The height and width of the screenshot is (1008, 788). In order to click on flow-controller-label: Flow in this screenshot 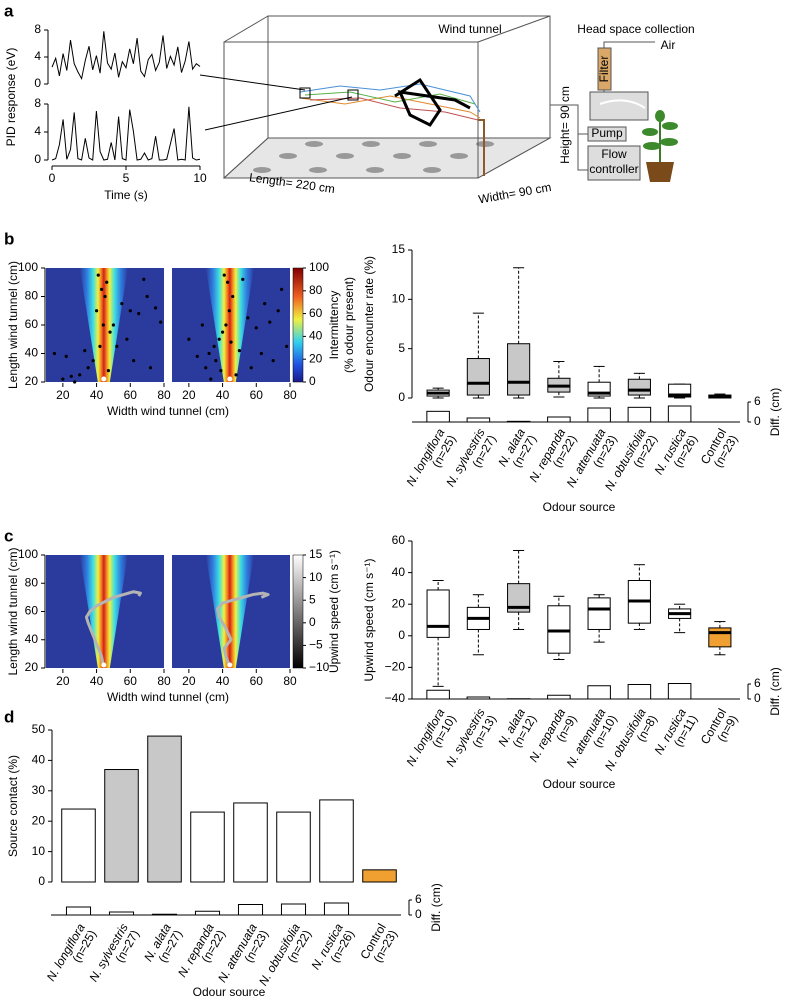, I will do `click(614, 154)`.